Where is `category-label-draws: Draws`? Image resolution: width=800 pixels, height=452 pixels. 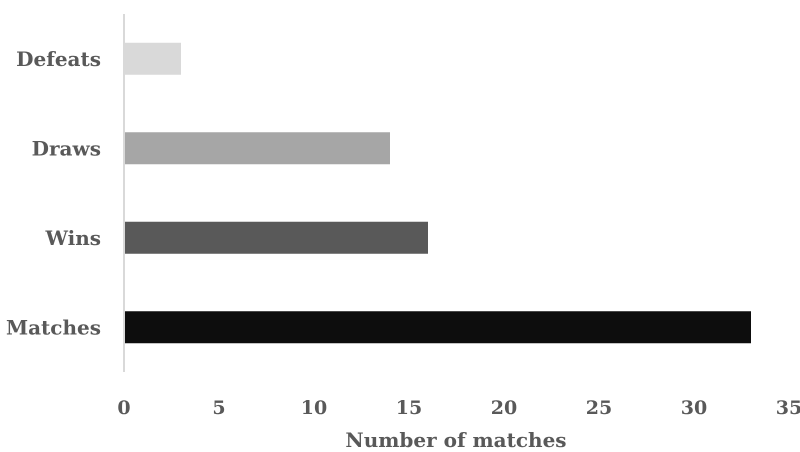 category-label-draws: Draws is located at coordinates (66, 148).